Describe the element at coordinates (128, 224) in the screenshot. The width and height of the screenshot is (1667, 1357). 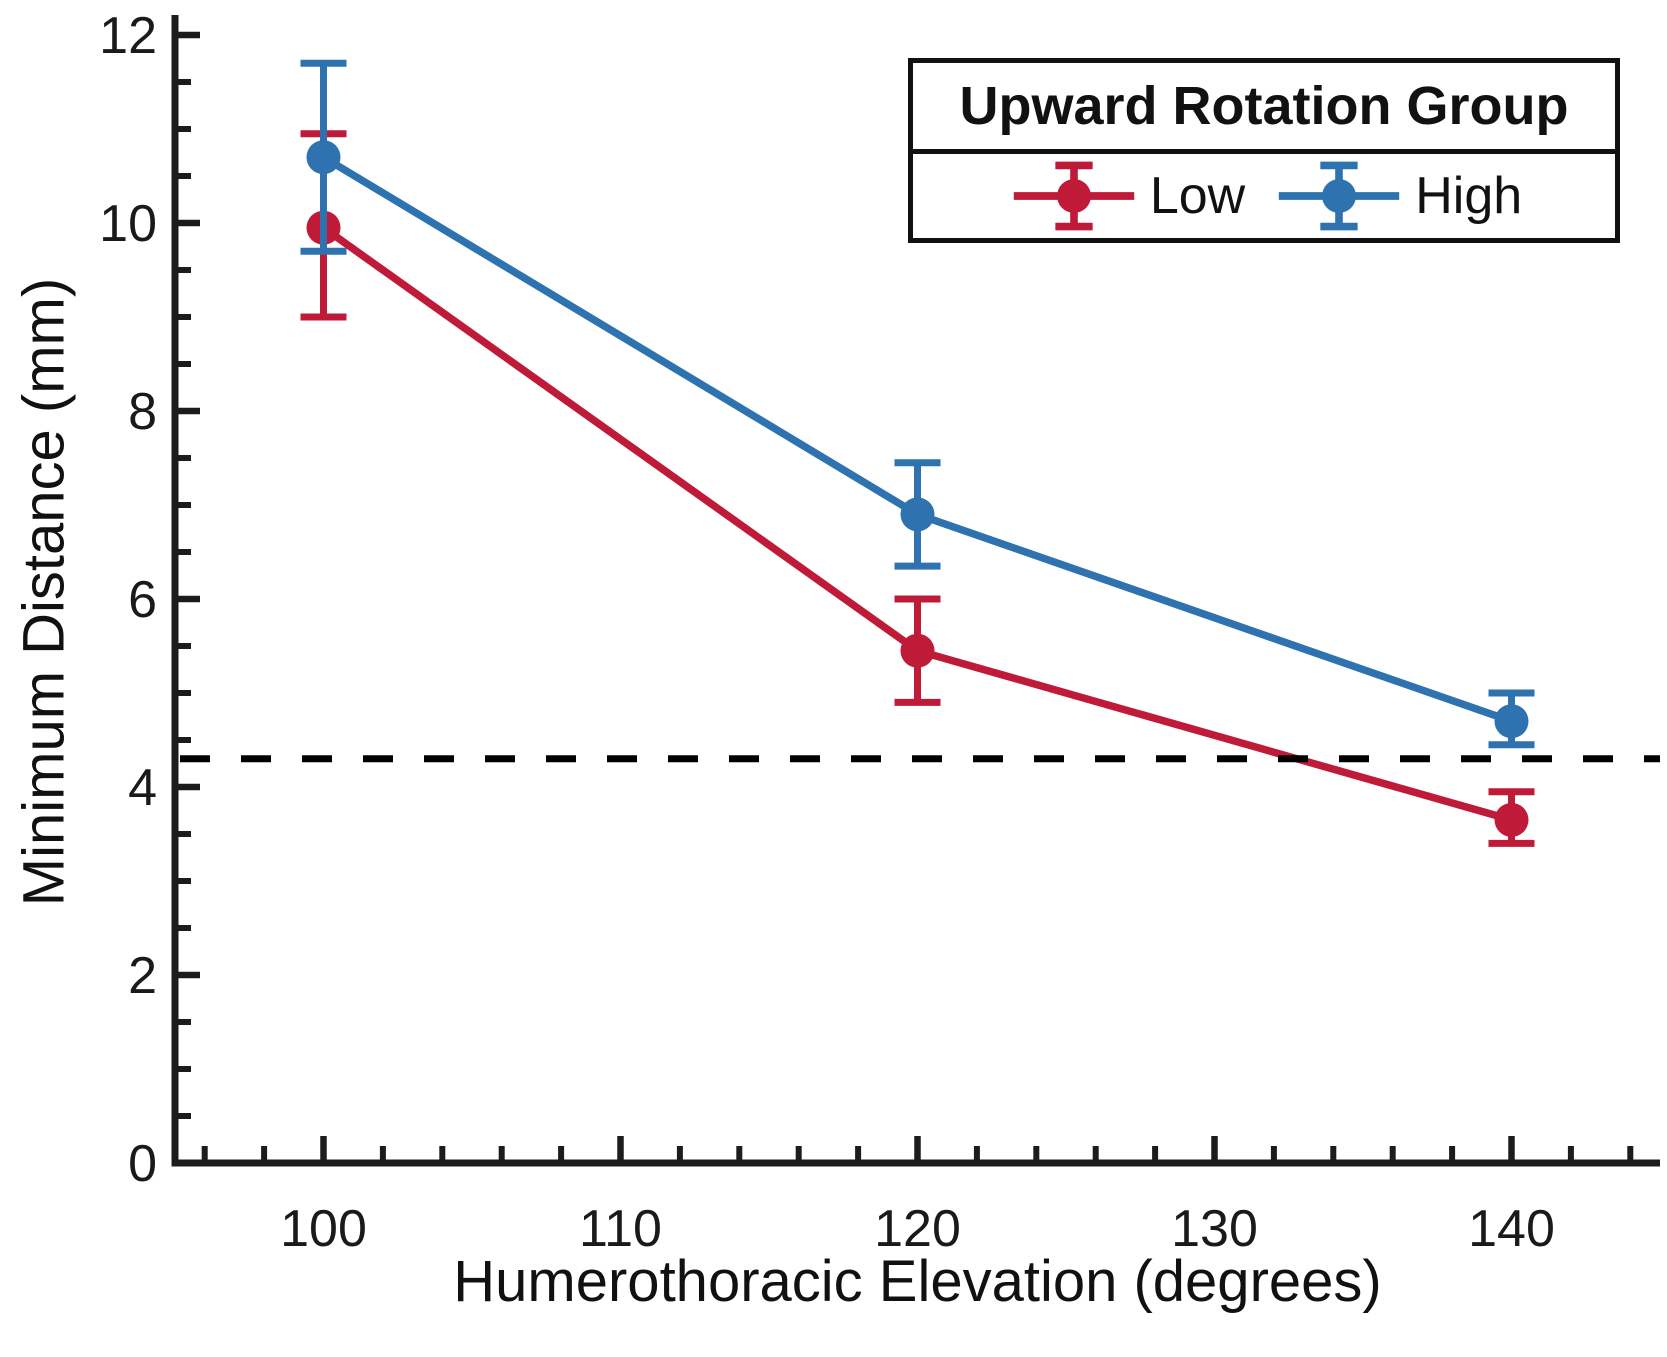
I see `y-tick-label: 10` at that location.